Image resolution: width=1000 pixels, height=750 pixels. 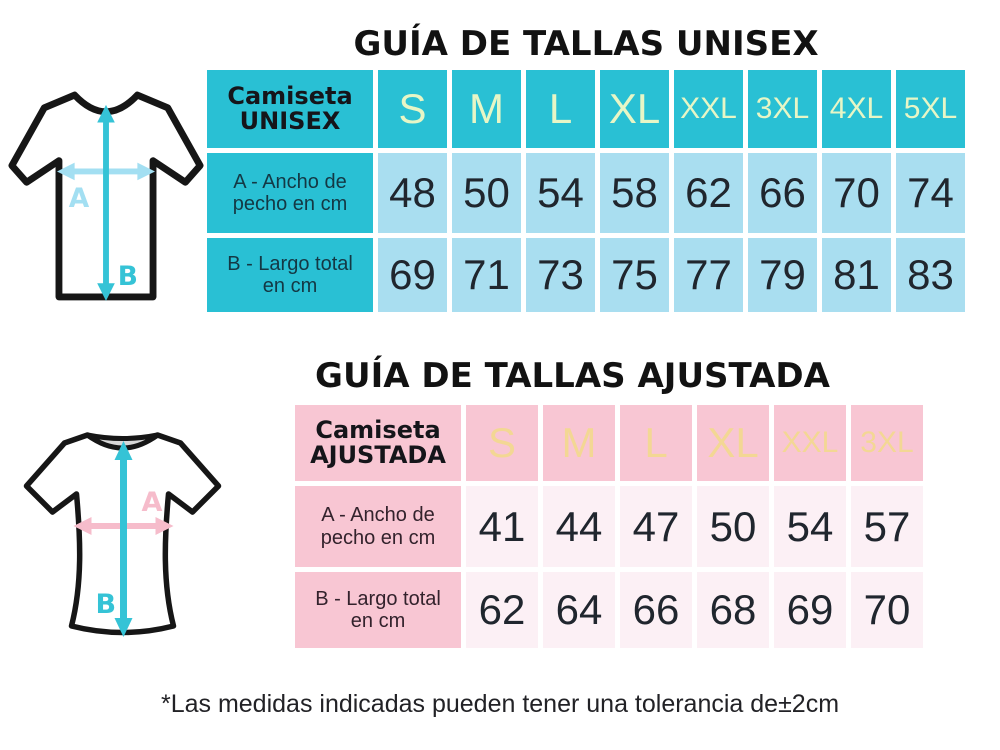 I want to click on size-value-cell: 47, so click(x=656, y=526).